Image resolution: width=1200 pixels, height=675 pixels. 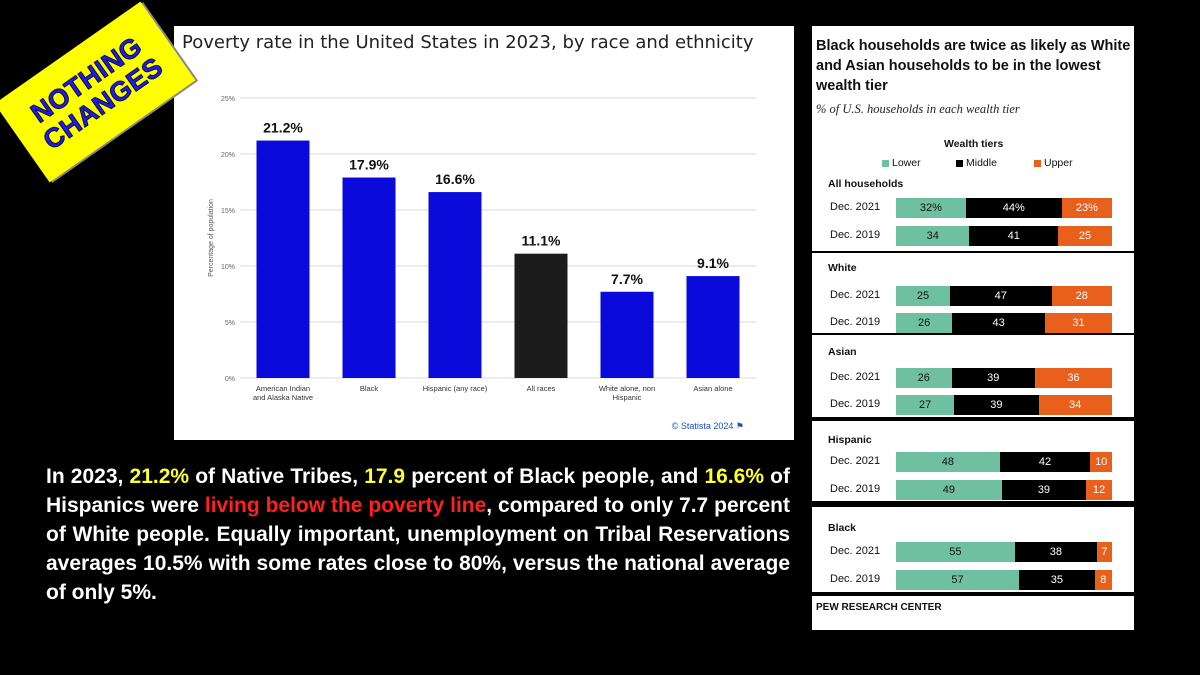 What do you see at coordinates (455, 388) in the screenshot?
I see `x-tick-label: Hispanic (any race)` at bounding box center [455, 388].